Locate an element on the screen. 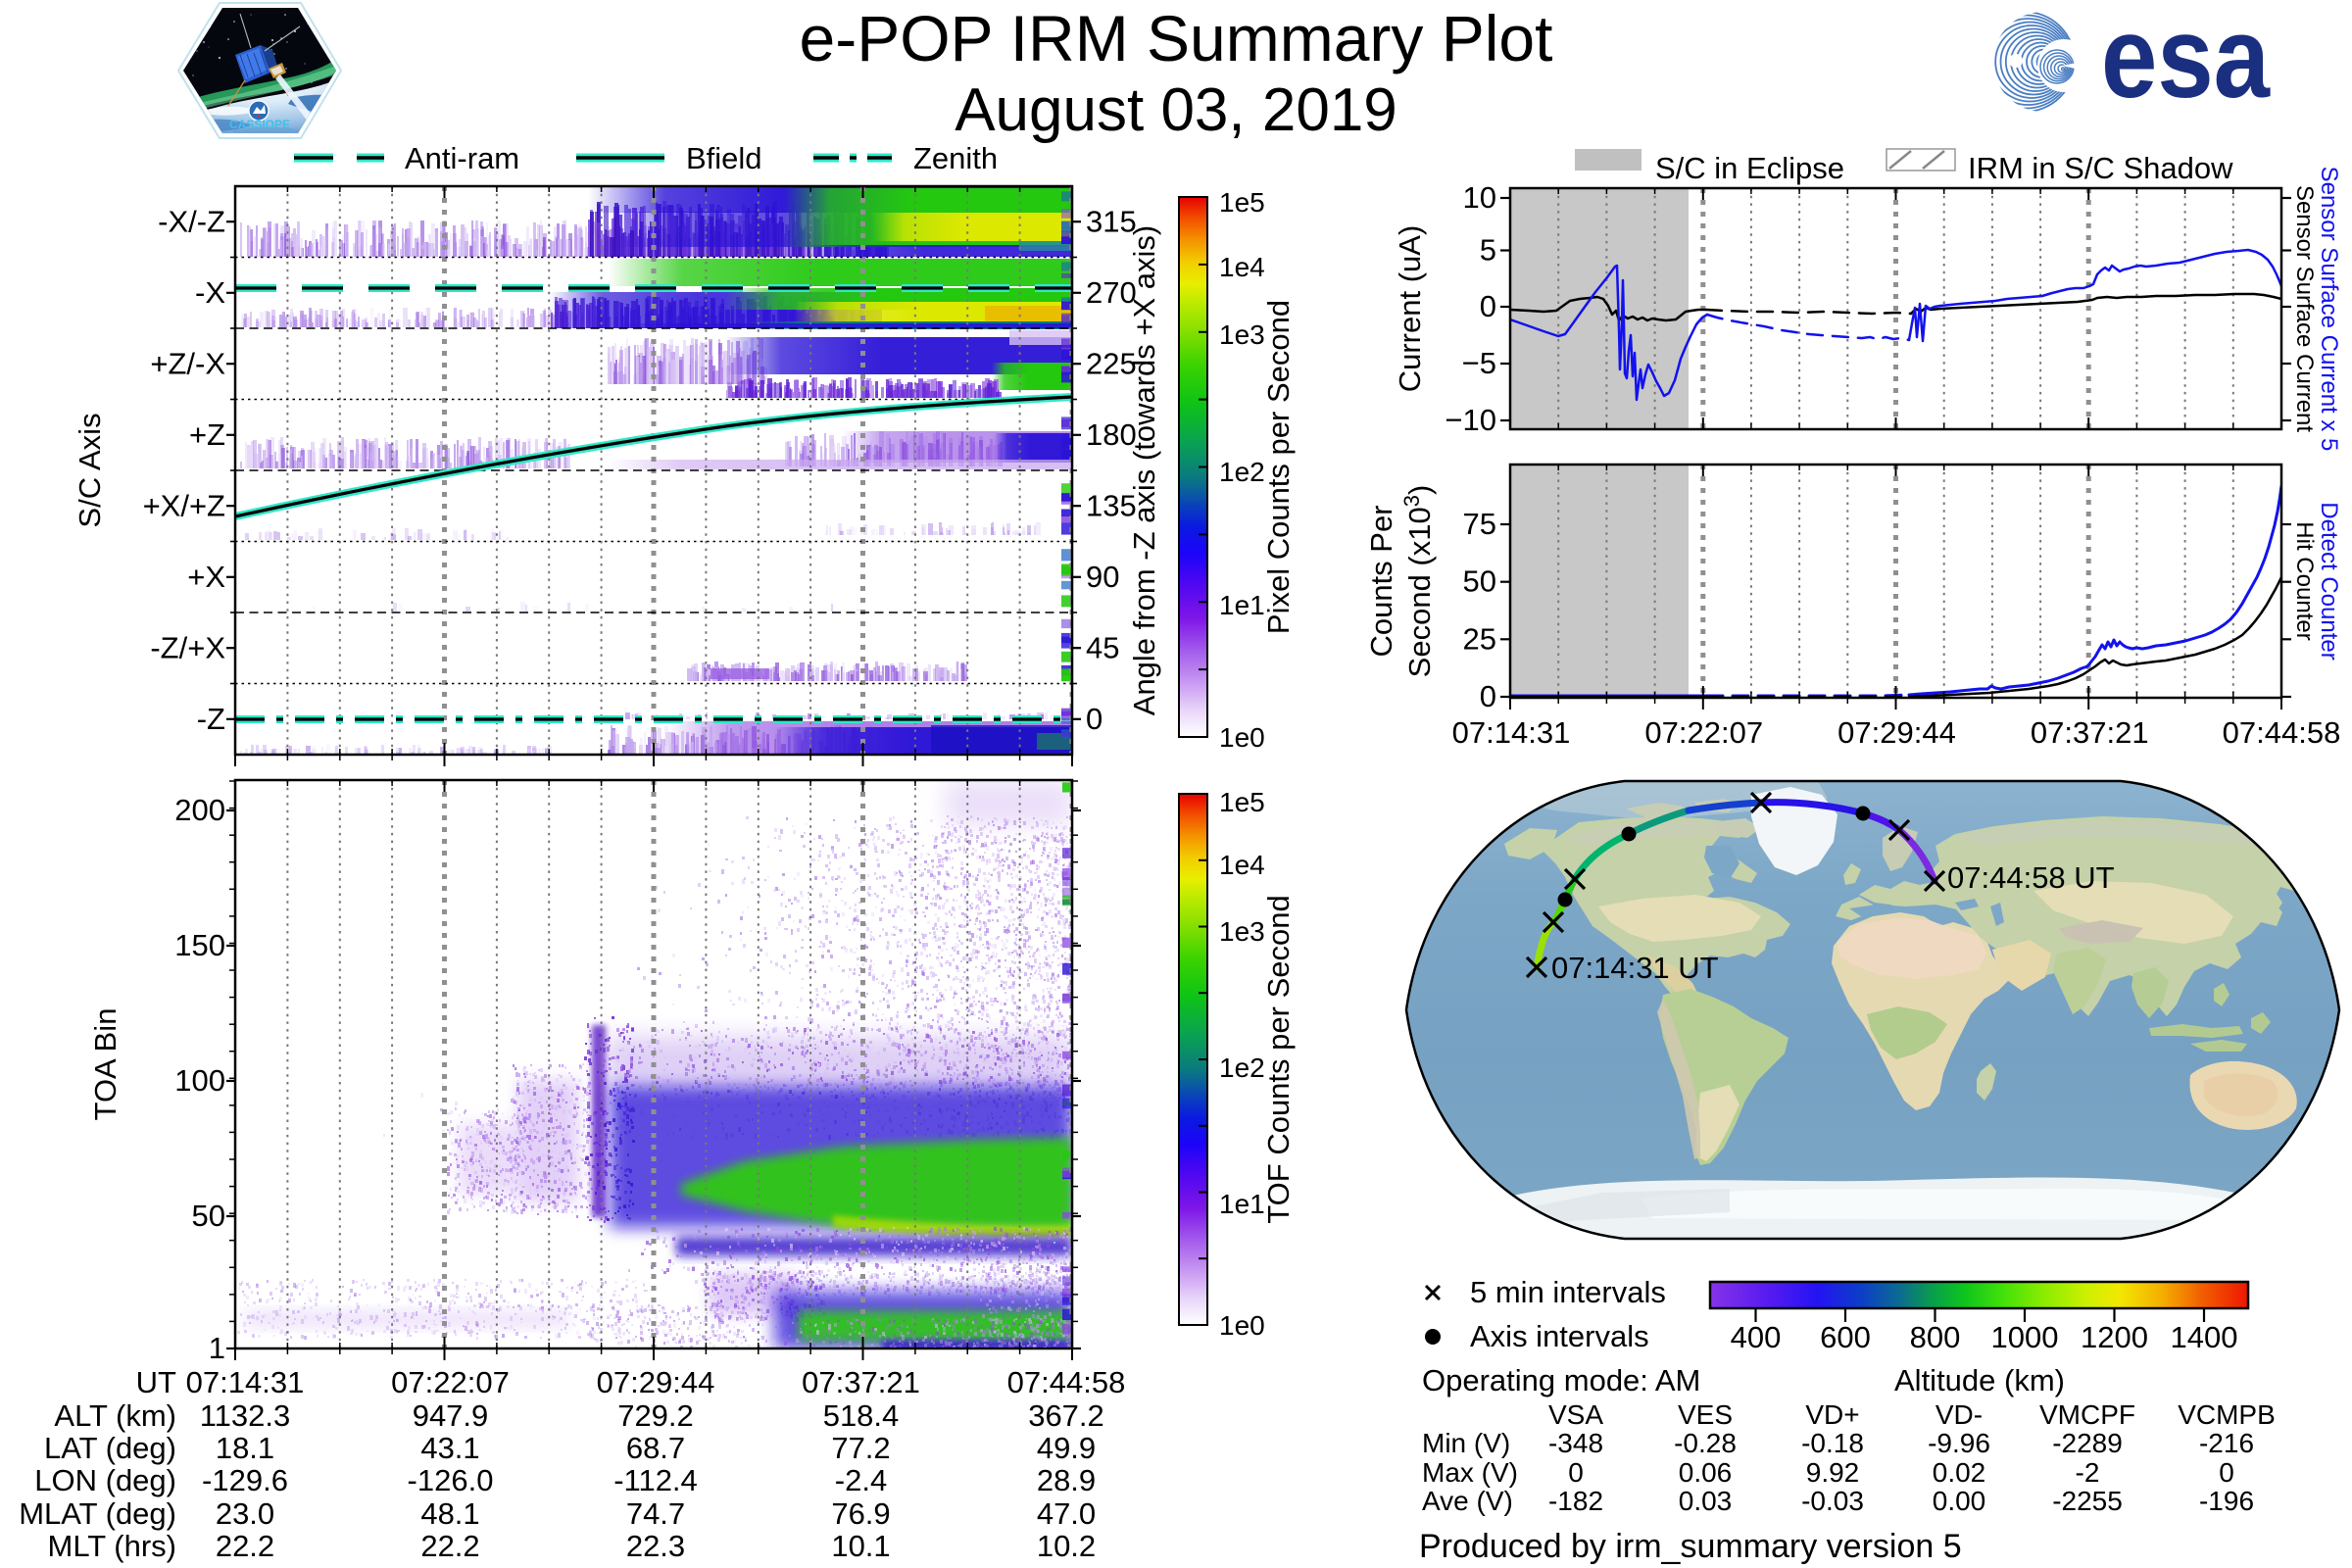 The width and height of the screenshot is (2352, 1568). svg-text: 76.9 is located at coordinates (860, 1513).